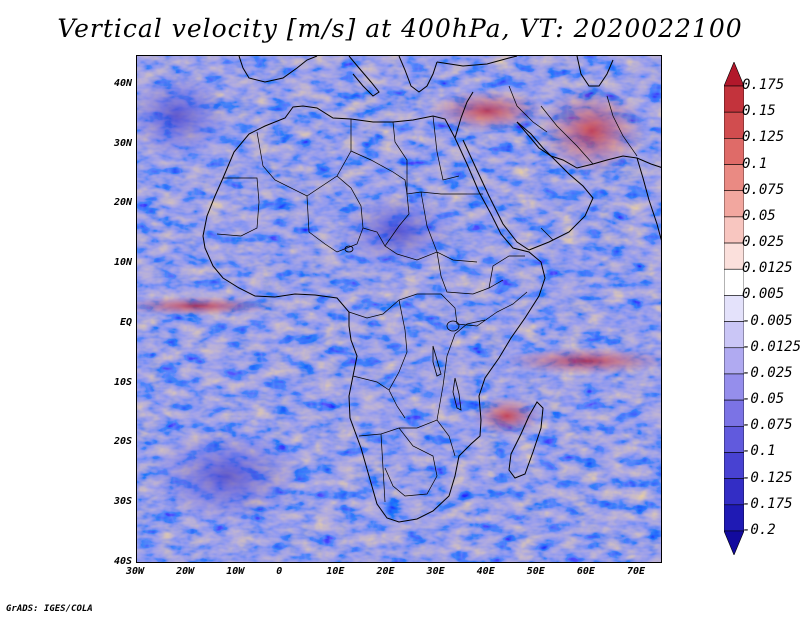 The width and height of the screenshot is (800, 618). I want to click on lat-label: 10N, so click(122, 263).